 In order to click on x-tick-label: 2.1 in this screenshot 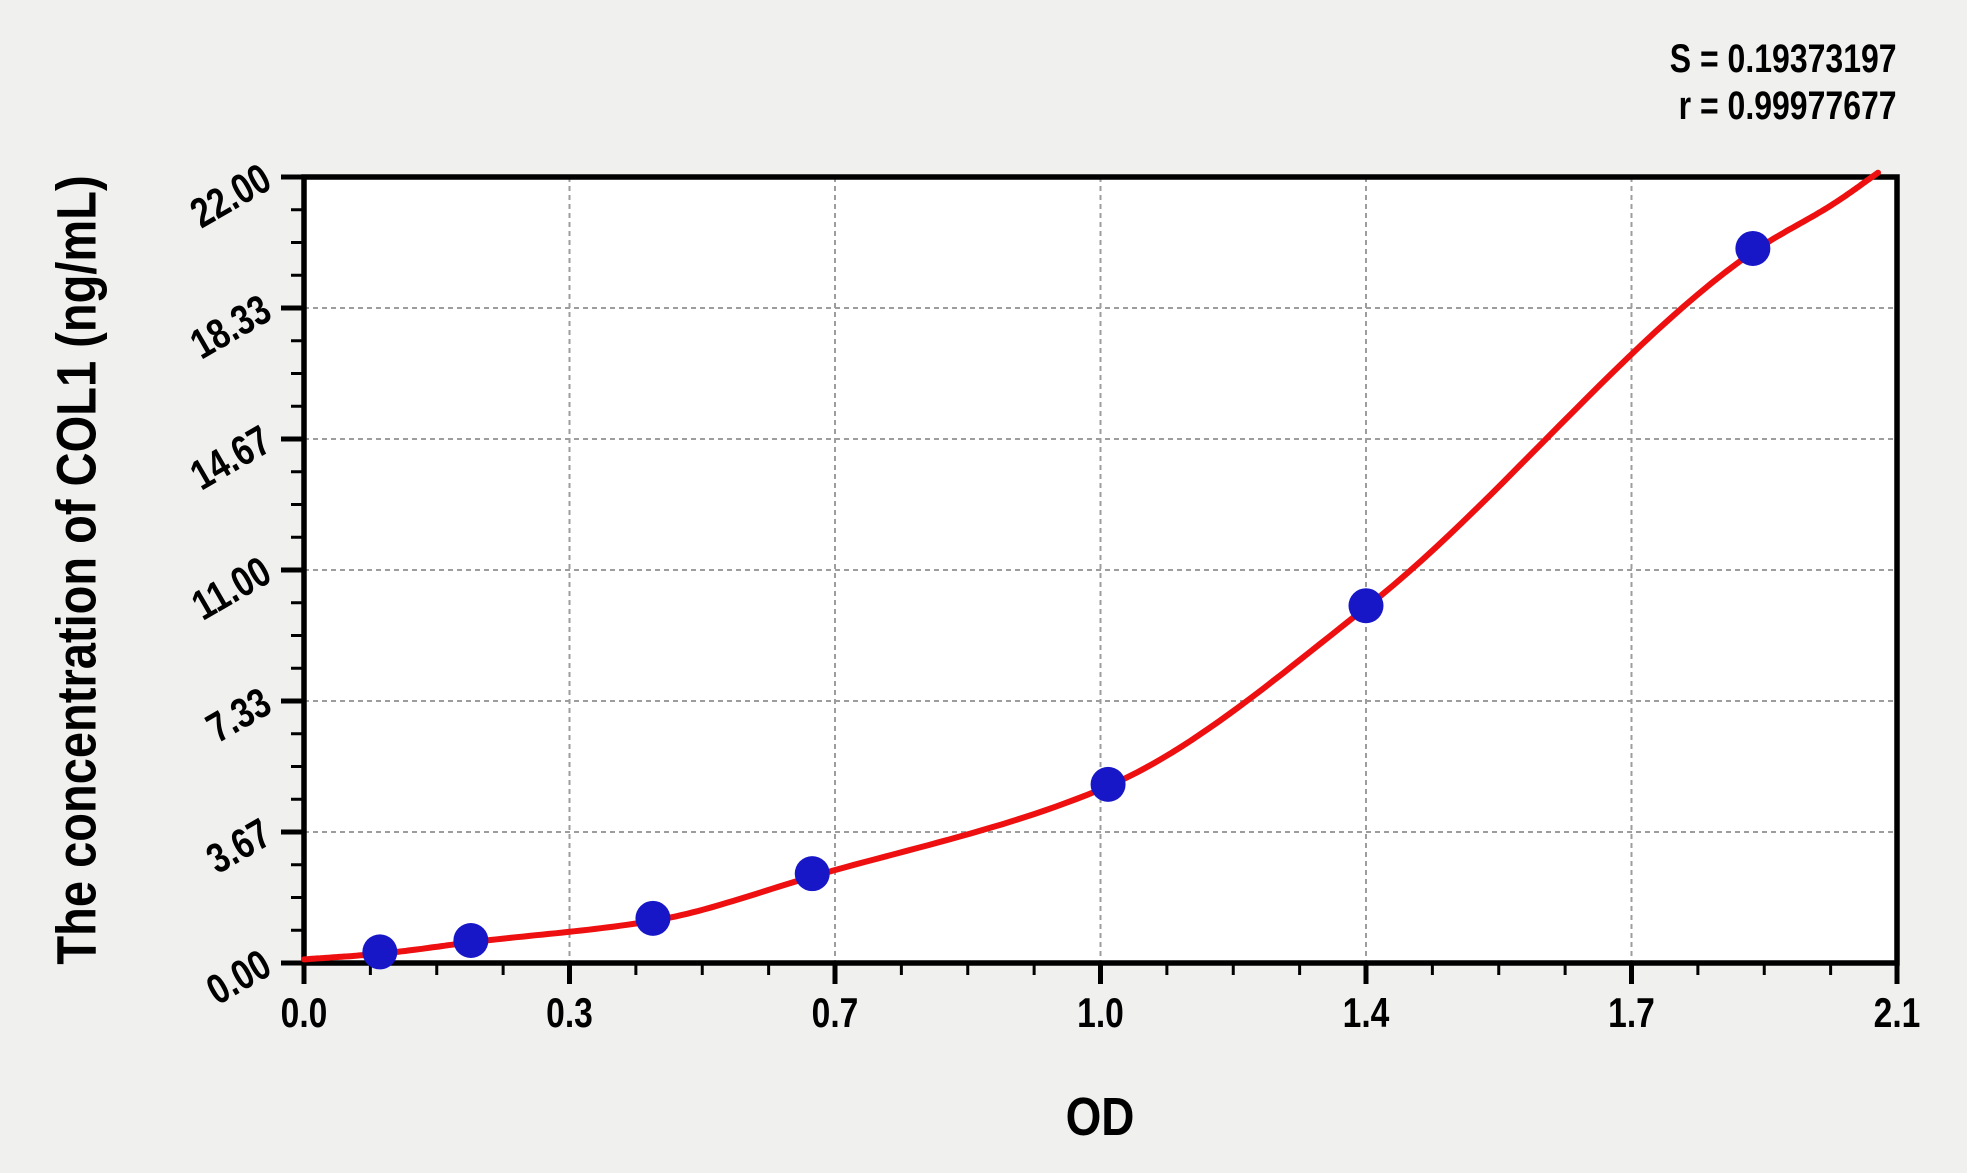, I will do `click(1897, 1014)`.